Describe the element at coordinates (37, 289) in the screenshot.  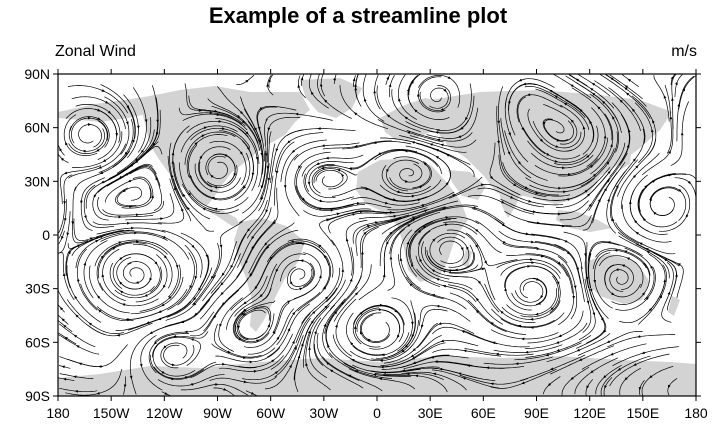
I see `y-tick-label: 30S` at that location.